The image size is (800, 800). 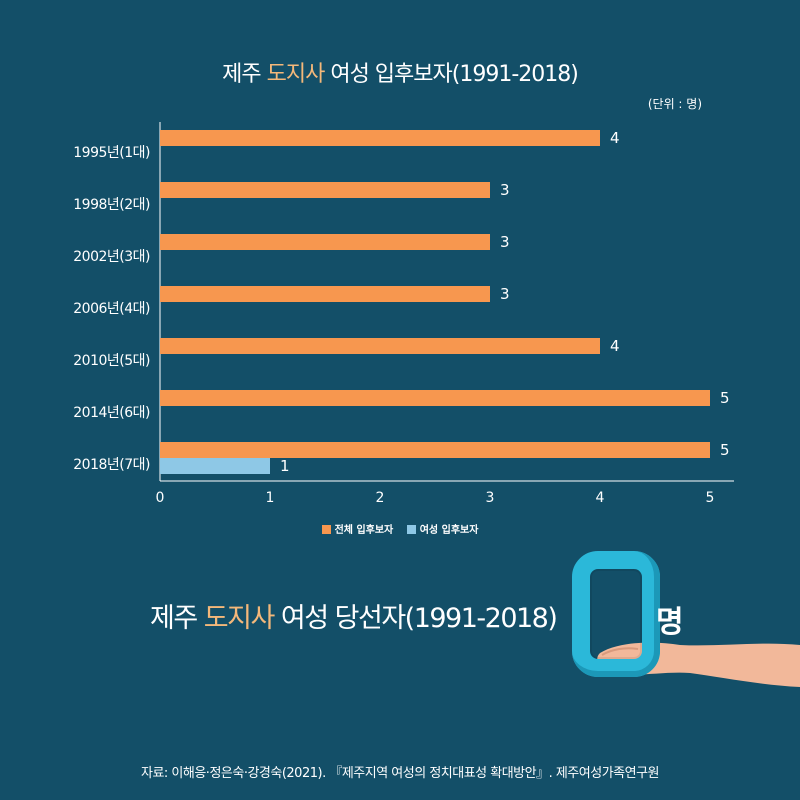 What do you see at coordinates (490, 498) in the screenshot?
I see `x-tick-label: 3` at bounding box center [490, 498].